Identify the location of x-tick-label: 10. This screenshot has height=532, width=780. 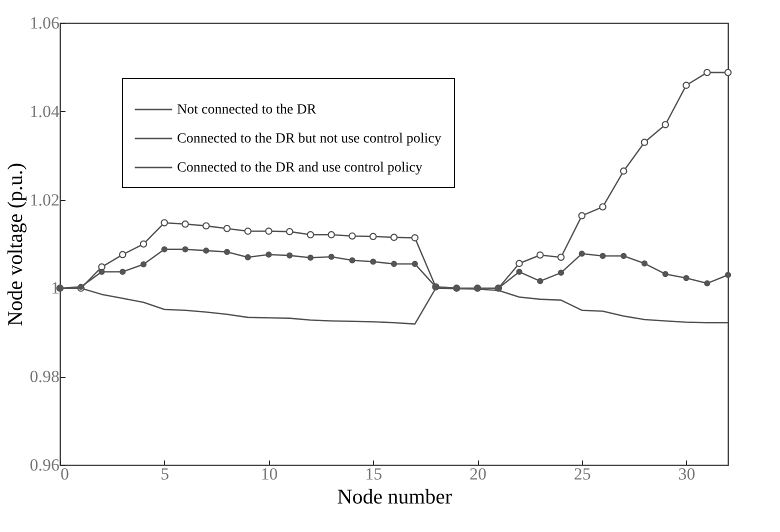
(269, 474).